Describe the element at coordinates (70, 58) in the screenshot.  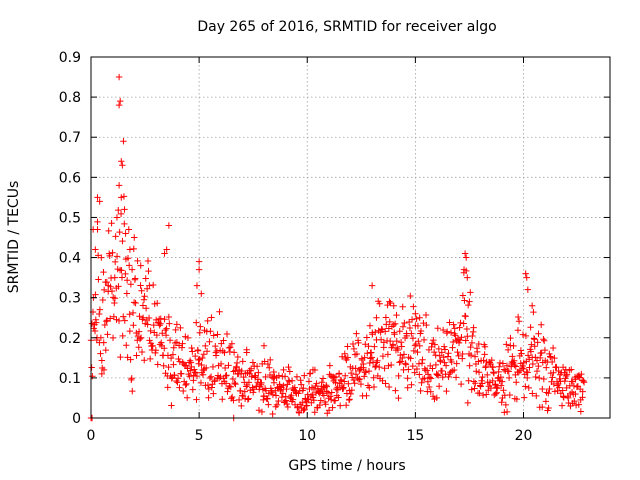
I see `y-tick-label: 0.9` at that location.